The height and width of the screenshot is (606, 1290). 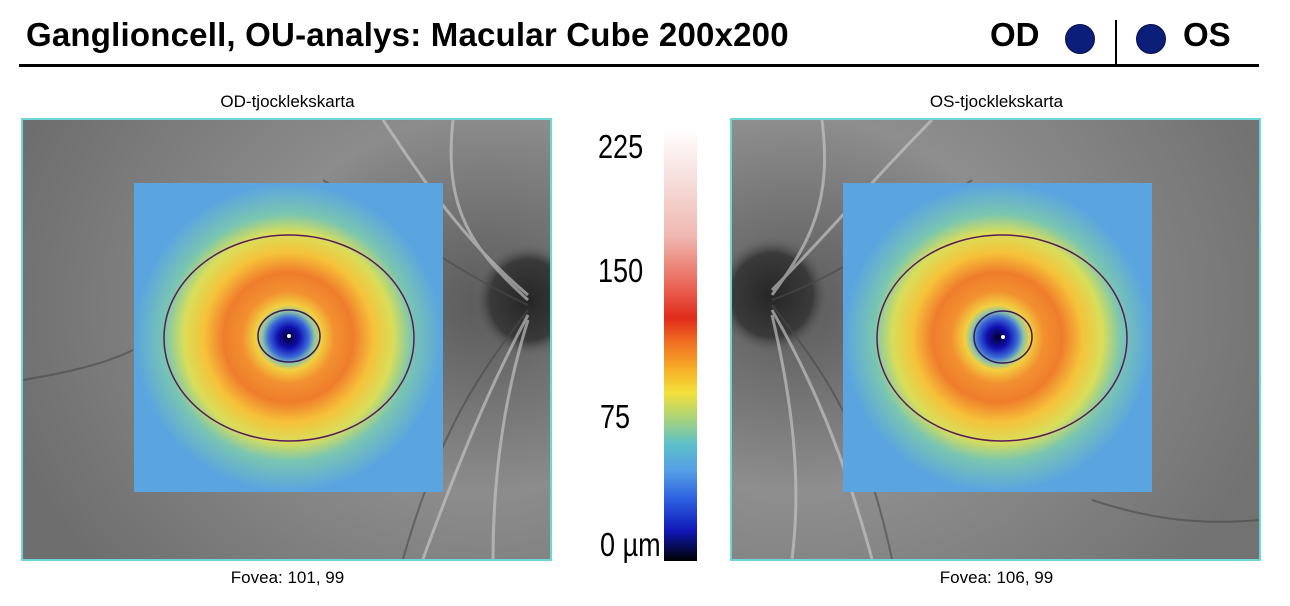 I want to click on scale-label-225: 225, so click(x=621, y=146).